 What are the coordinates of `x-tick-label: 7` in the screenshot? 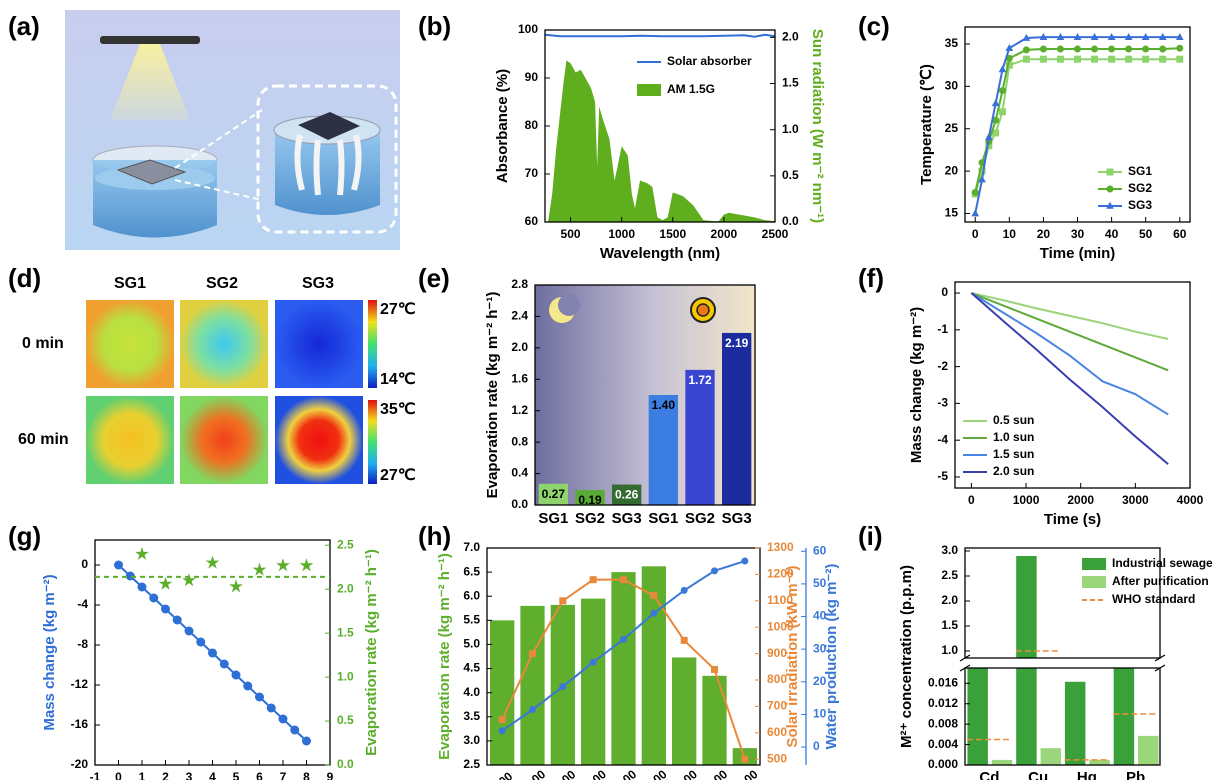 It's located at (283, 775).